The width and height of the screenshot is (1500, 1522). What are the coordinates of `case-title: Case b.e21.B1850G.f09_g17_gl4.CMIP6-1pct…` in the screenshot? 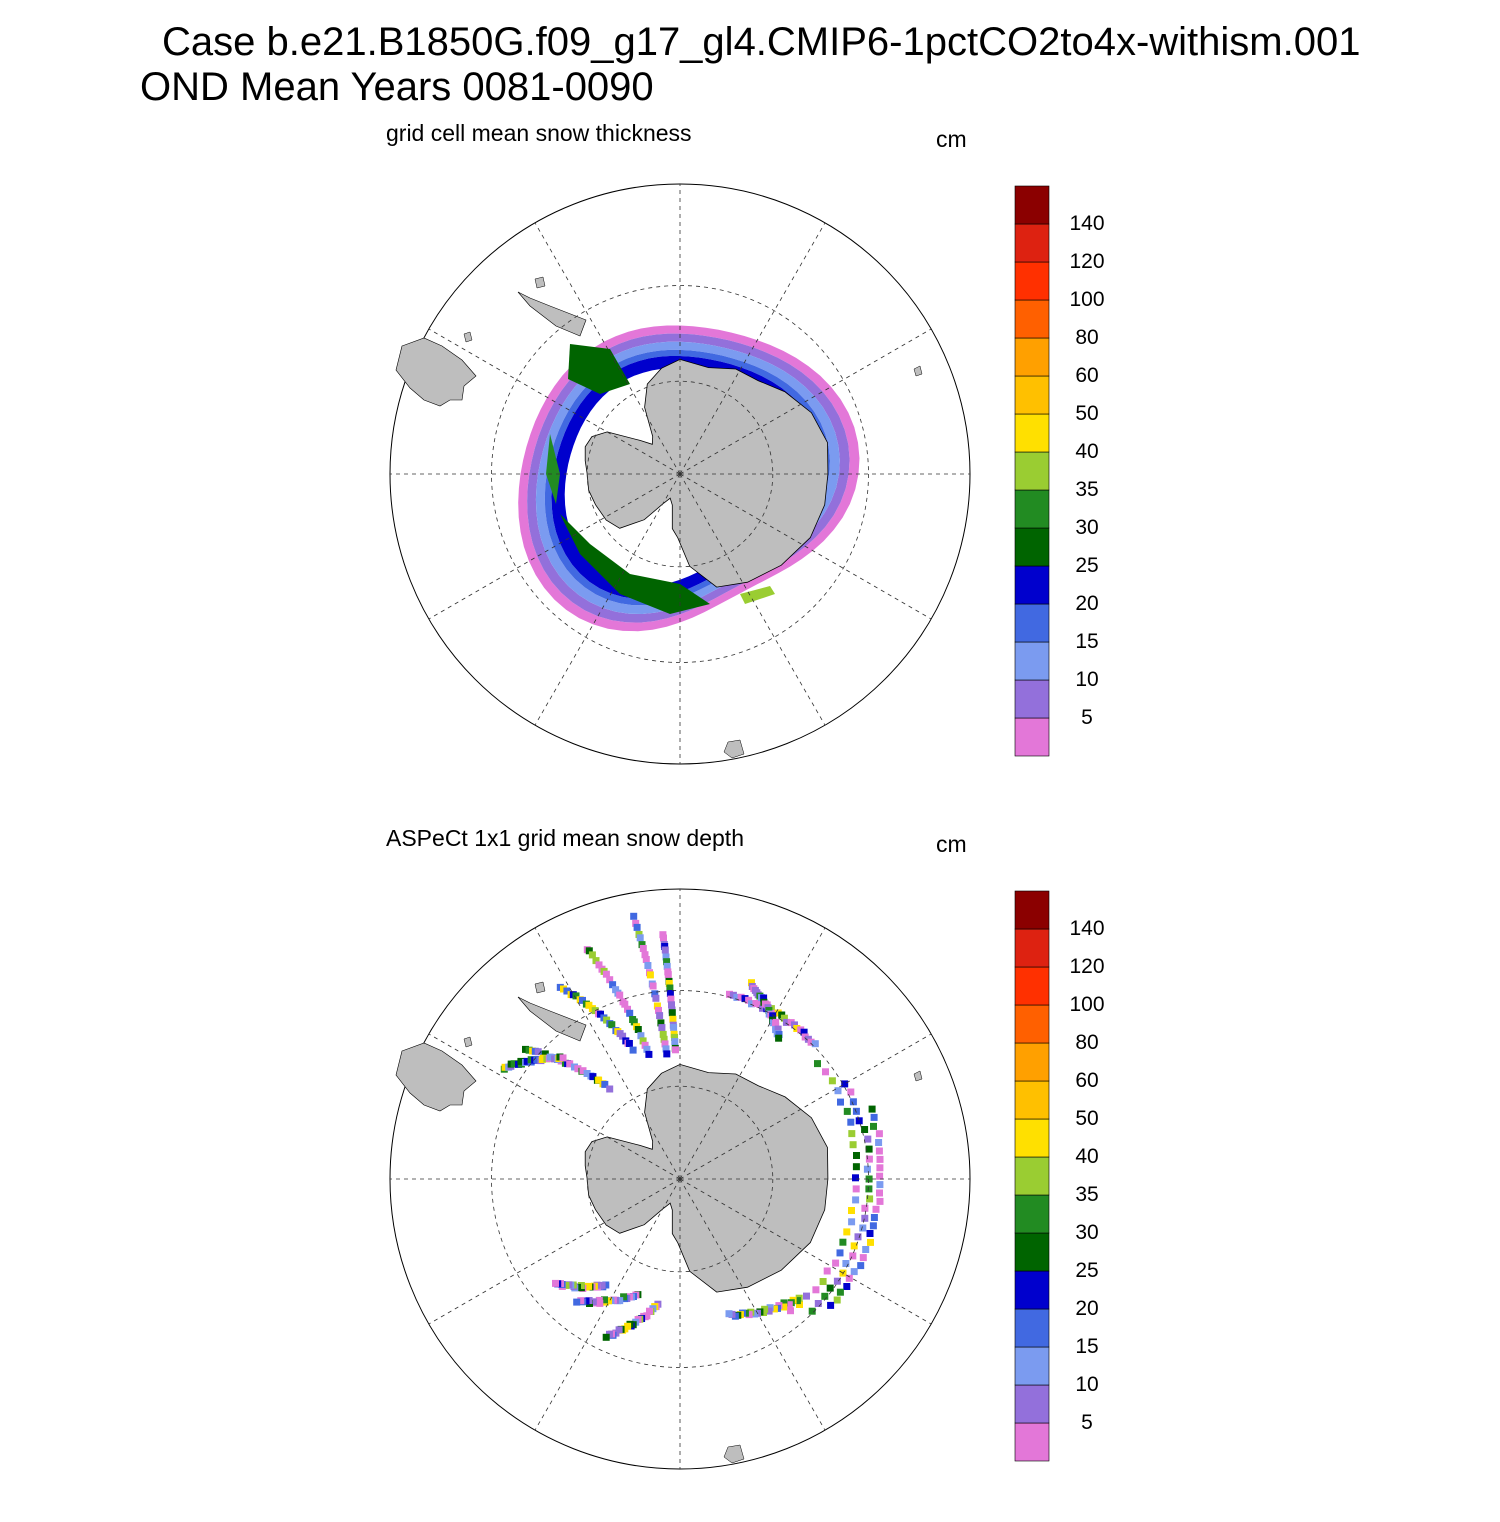 It's located at (761, 42).